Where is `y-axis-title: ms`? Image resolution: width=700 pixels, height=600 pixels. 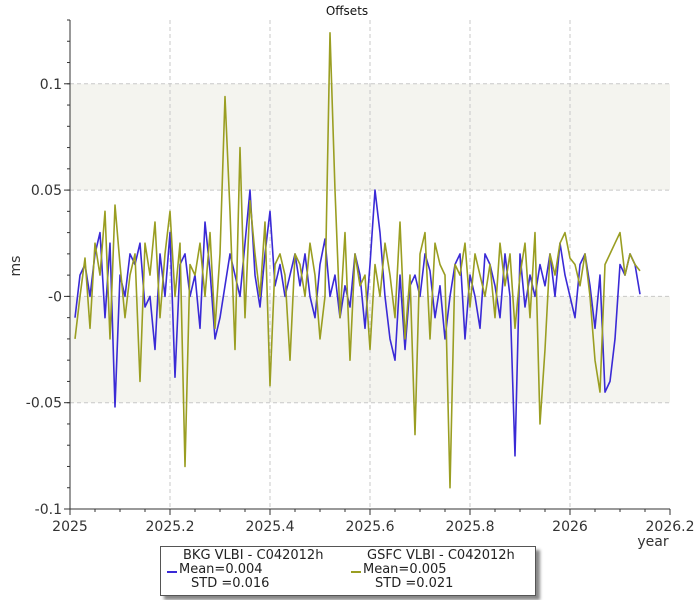 y-axis-title: ms is located at coordinates (16, 266).